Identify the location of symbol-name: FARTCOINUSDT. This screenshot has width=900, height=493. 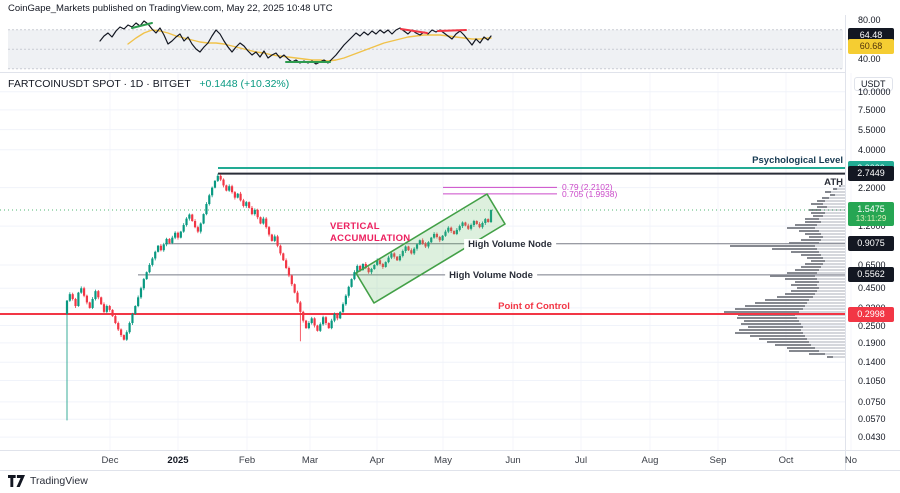
(49, 84).